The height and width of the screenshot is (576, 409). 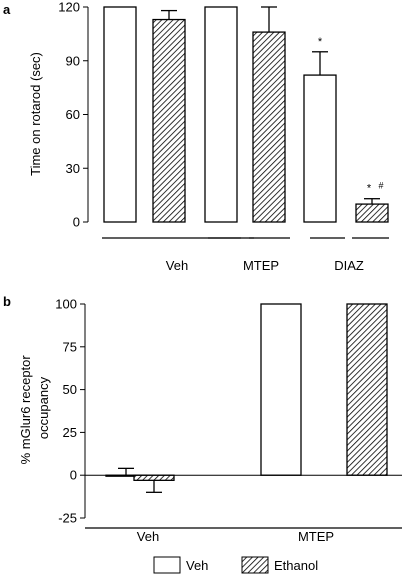 What do you see at coordinates (43, 407) in the screenshot?
I see `panel-b-y-axis-label-line2: occupancy` at bounding box center [43, 407].